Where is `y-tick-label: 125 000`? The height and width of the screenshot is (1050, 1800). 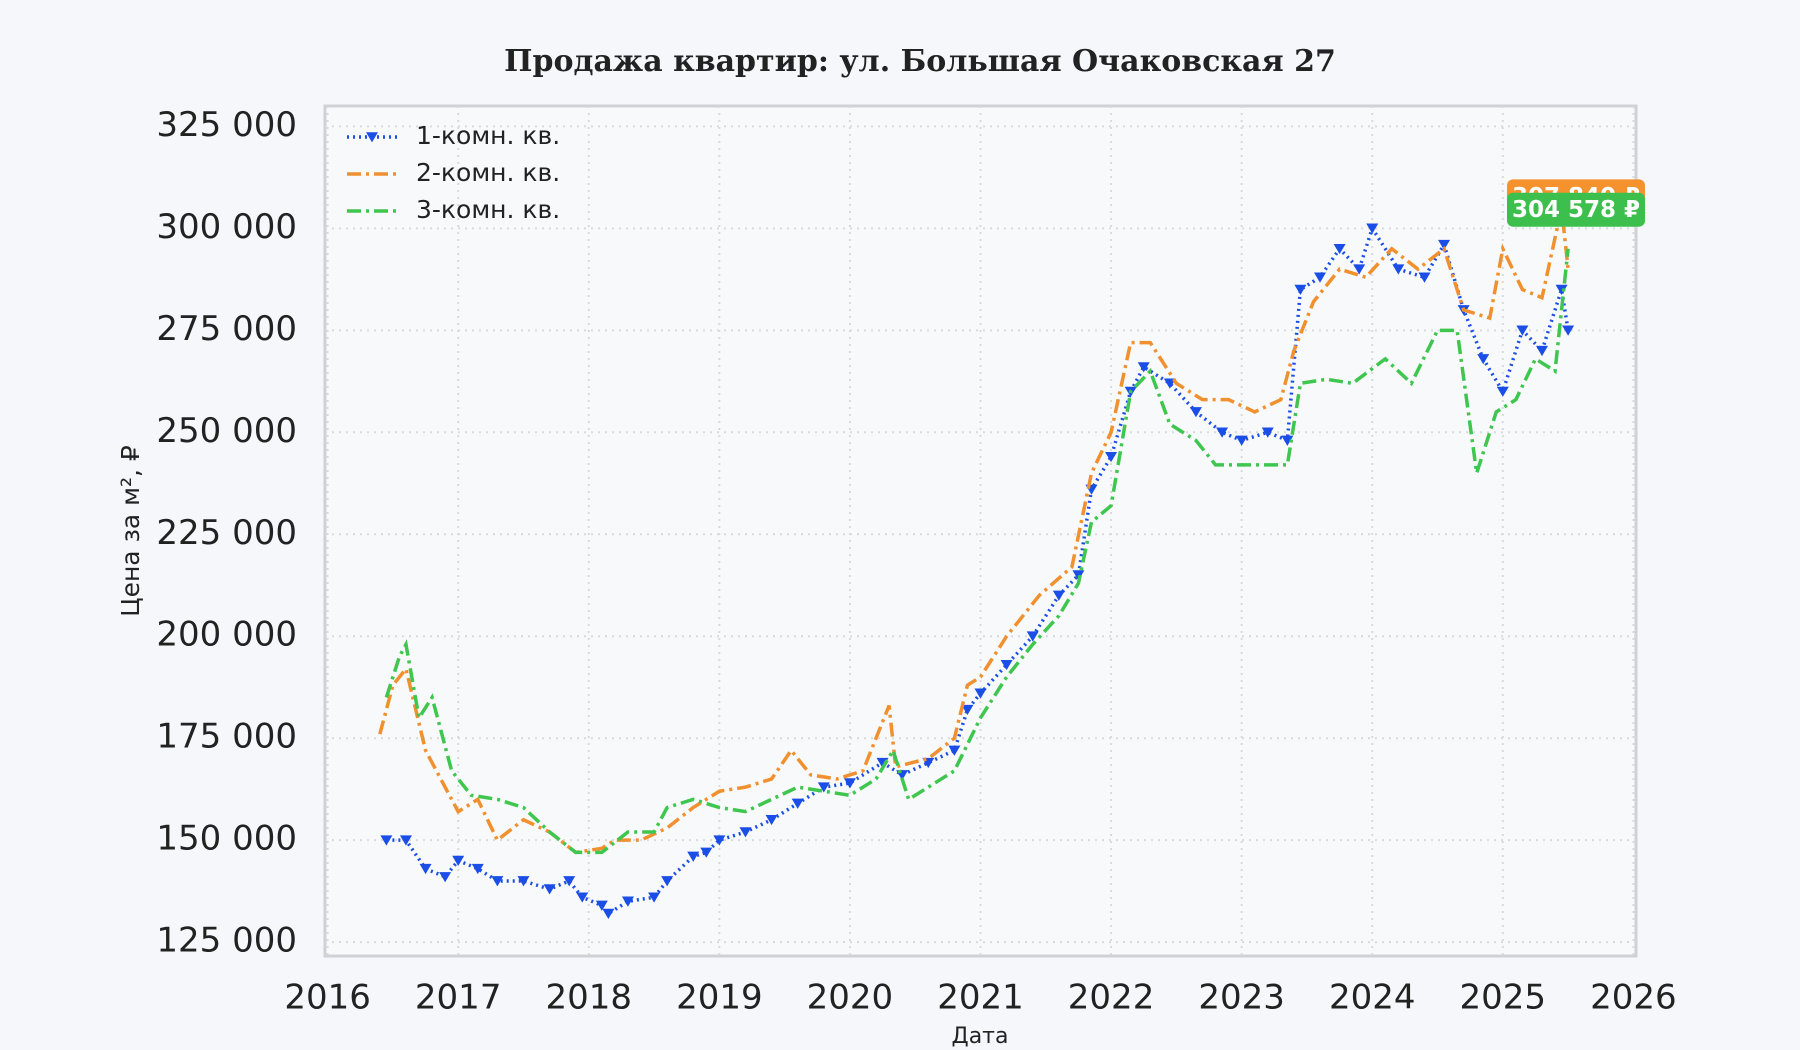
y-tick-label: 125 000 is located at coordinates (226, 941).